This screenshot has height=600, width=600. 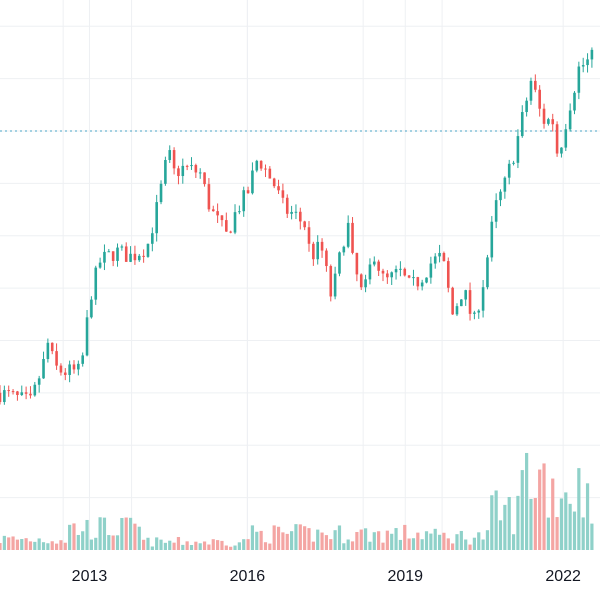 What do you see at coordinates (90, 576) in the screenshot?
I see `x-tick-label: 2013` at bounding box center [90, 576].